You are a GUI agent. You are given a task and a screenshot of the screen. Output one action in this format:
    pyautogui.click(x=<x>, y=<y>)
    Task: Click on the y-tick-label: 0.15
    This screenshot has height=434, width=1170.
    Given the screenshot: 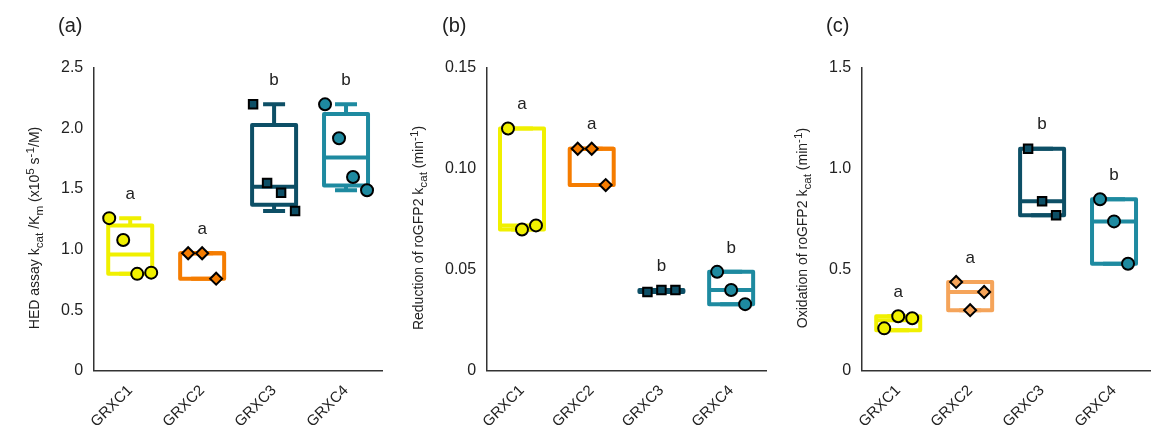 What is the action you would take?
    pyautogui.click(x=461, y=67)
    